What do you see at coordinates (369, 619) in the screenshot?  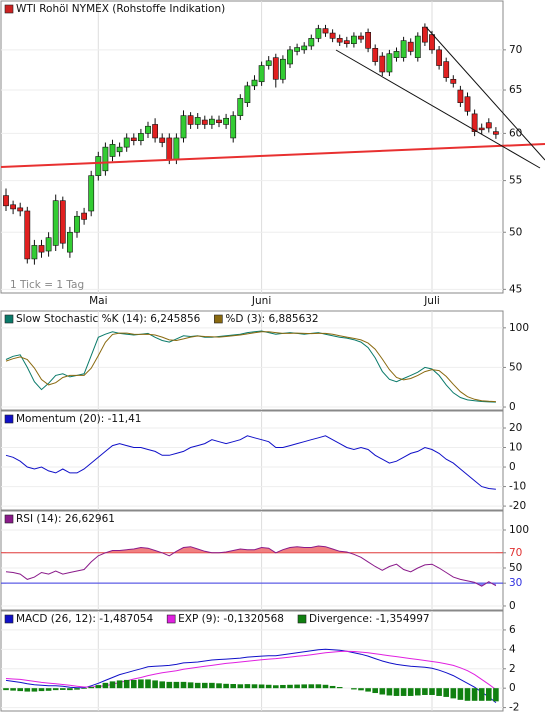 I see `legend-label: Divergence: -1,354997` at bounding box center [369, 619].